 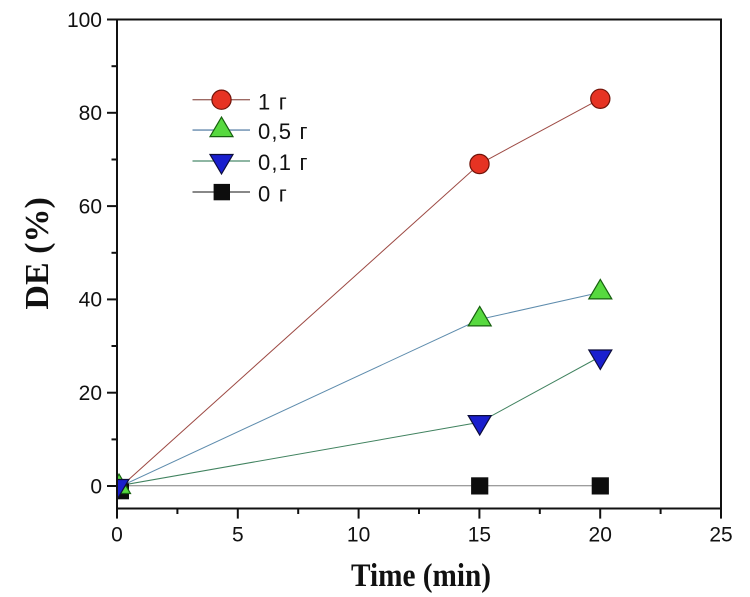 I want to click on svg-text: 80, so click(x=90, y=113).